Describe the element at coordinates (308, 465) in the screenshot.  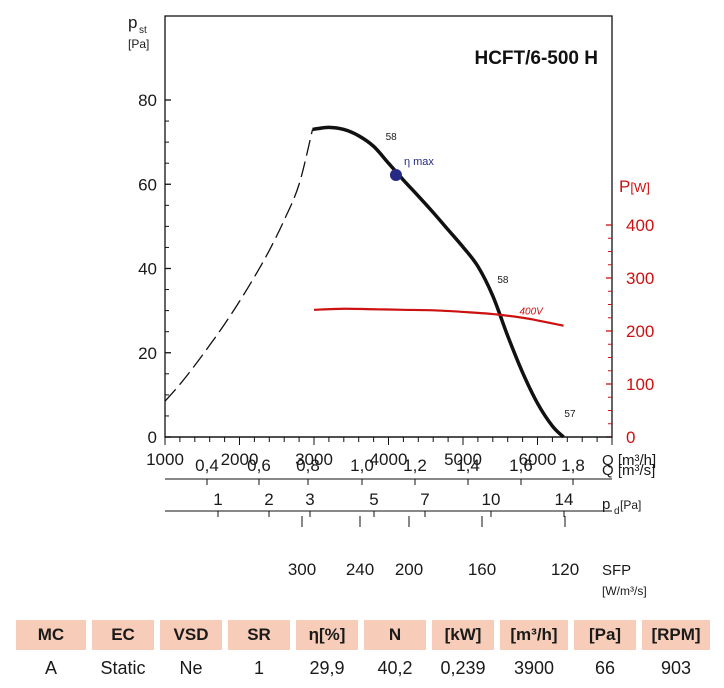
I see `x-tick-label: 0,8` at that location.